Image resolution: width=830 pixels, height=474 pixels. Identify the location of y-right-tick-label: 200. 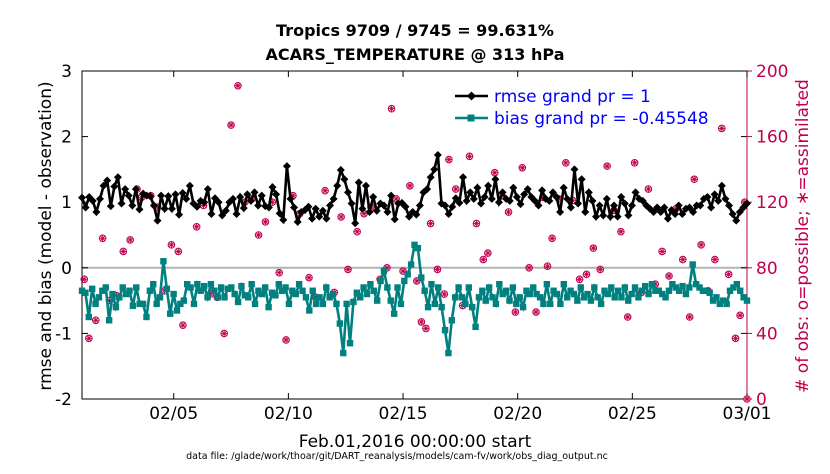
(772, 72).